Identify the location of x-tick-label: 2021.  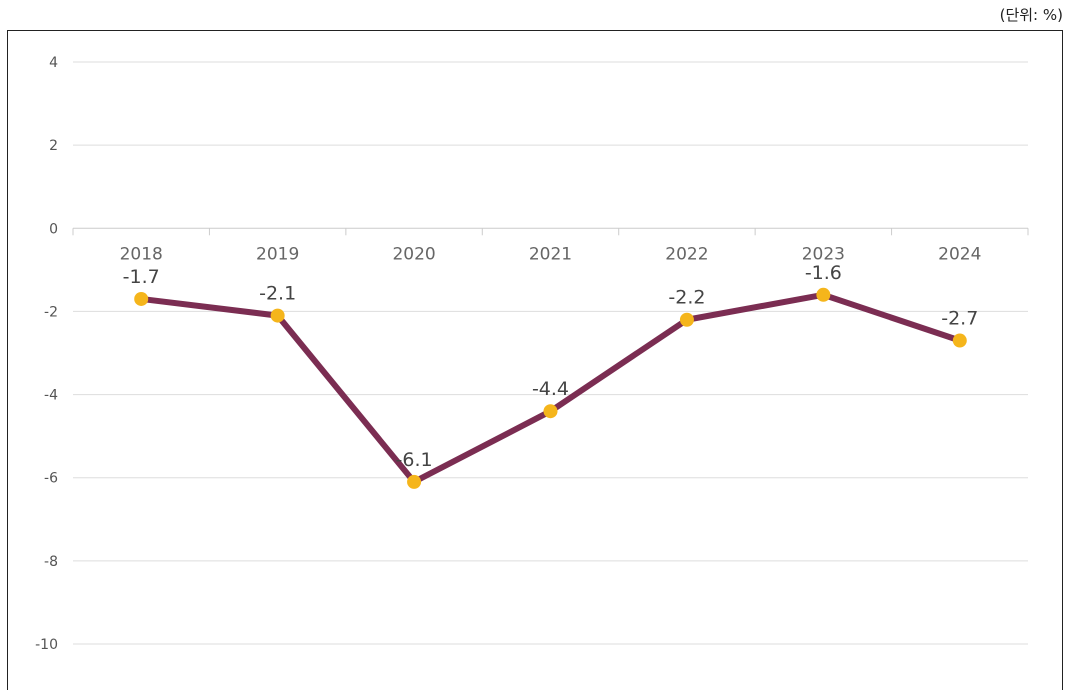
(550, 254).